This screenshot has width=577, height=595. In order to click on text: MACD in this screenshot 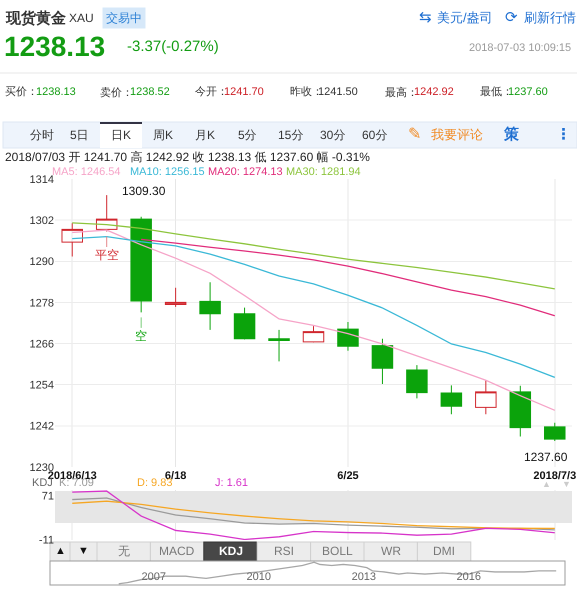, I will do `click(177, 551)`.